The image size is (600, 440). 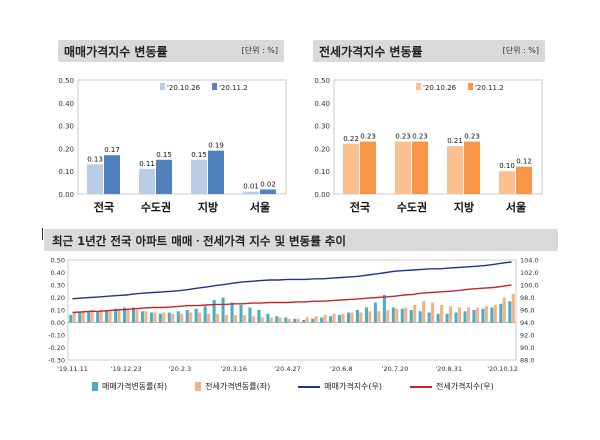 I want to click on rent-ytick-label: 0.30, so click(x=322, y=127).